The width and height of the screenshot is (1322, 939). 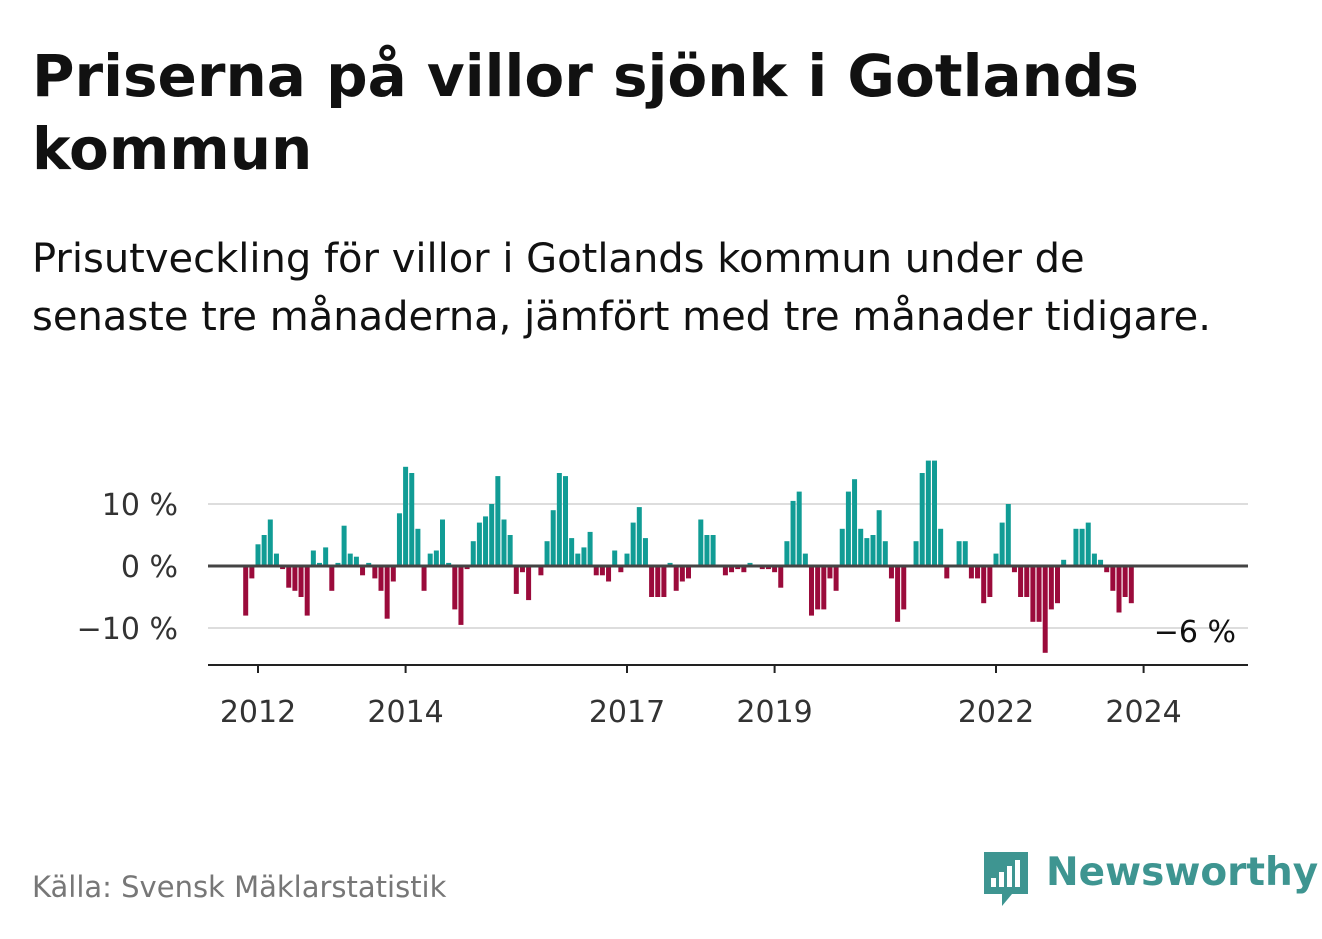 I want to click on x-tick-label: 2019, so click(x=774, y=712).